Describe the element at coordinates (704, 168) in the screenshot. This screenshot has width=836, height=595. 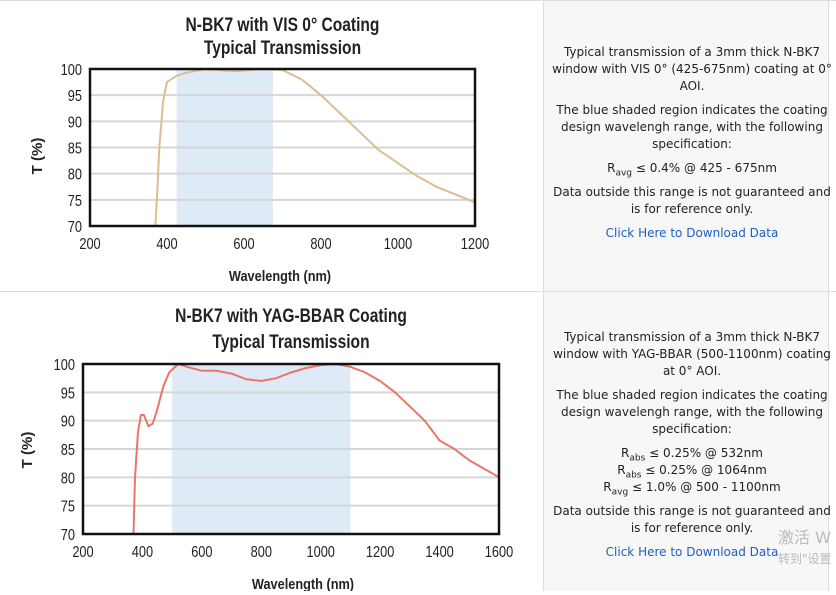
I see `spec-value: ≤ 0.4% @ 425 - 675nm` at that location.